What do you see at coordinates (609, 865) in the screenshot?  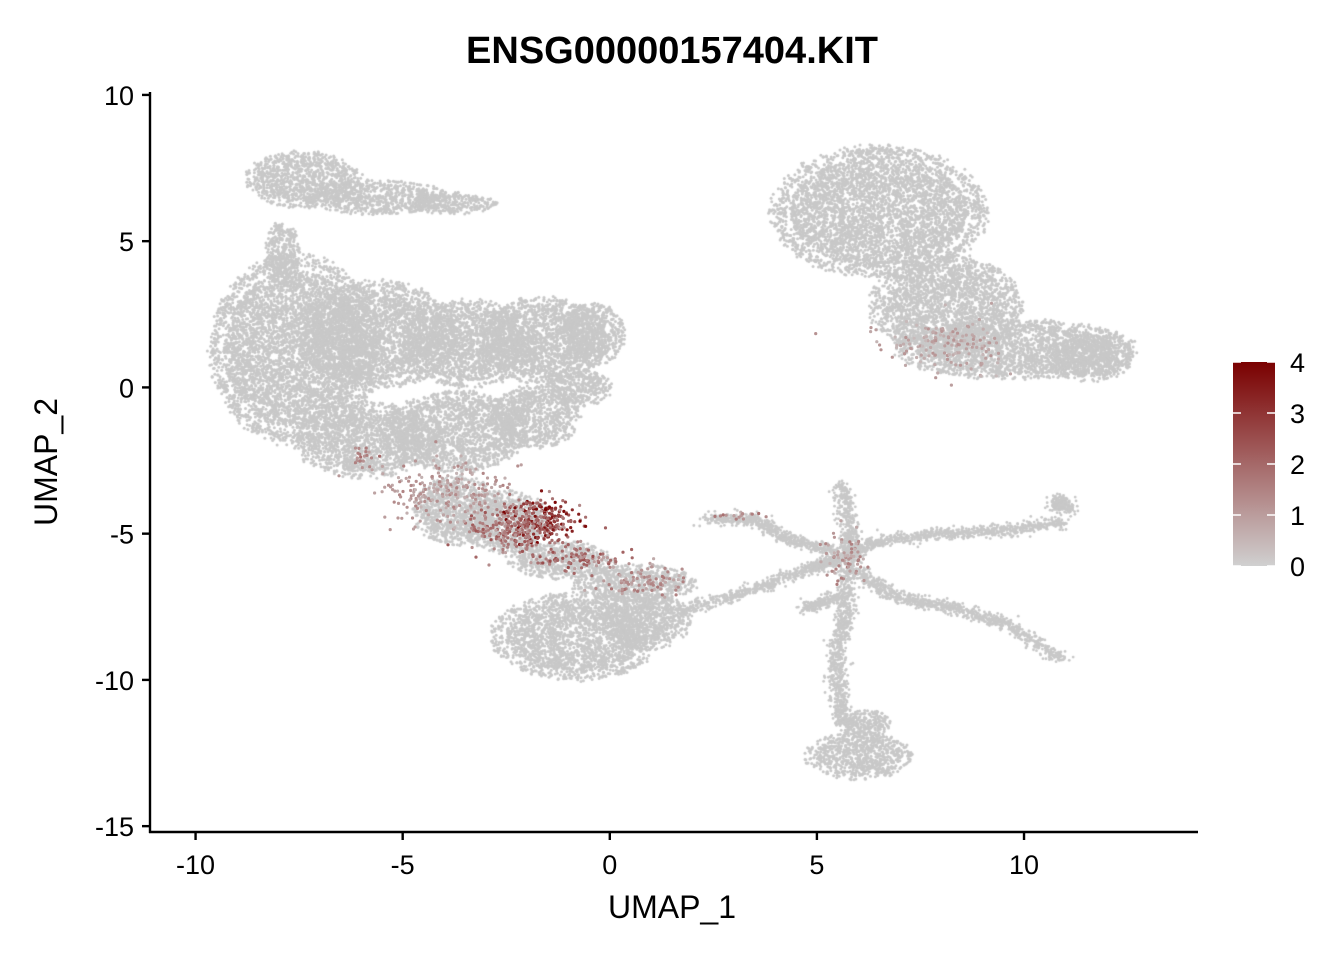 I see `x-tick-label: 0` at bounding box center [609, 865].